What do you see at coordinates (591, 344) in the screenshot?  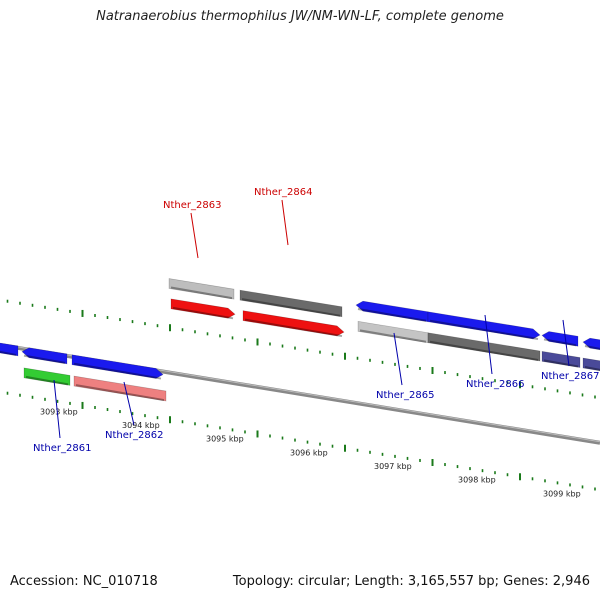 I see `gene-right-edge` at bounding box center [591, 344].